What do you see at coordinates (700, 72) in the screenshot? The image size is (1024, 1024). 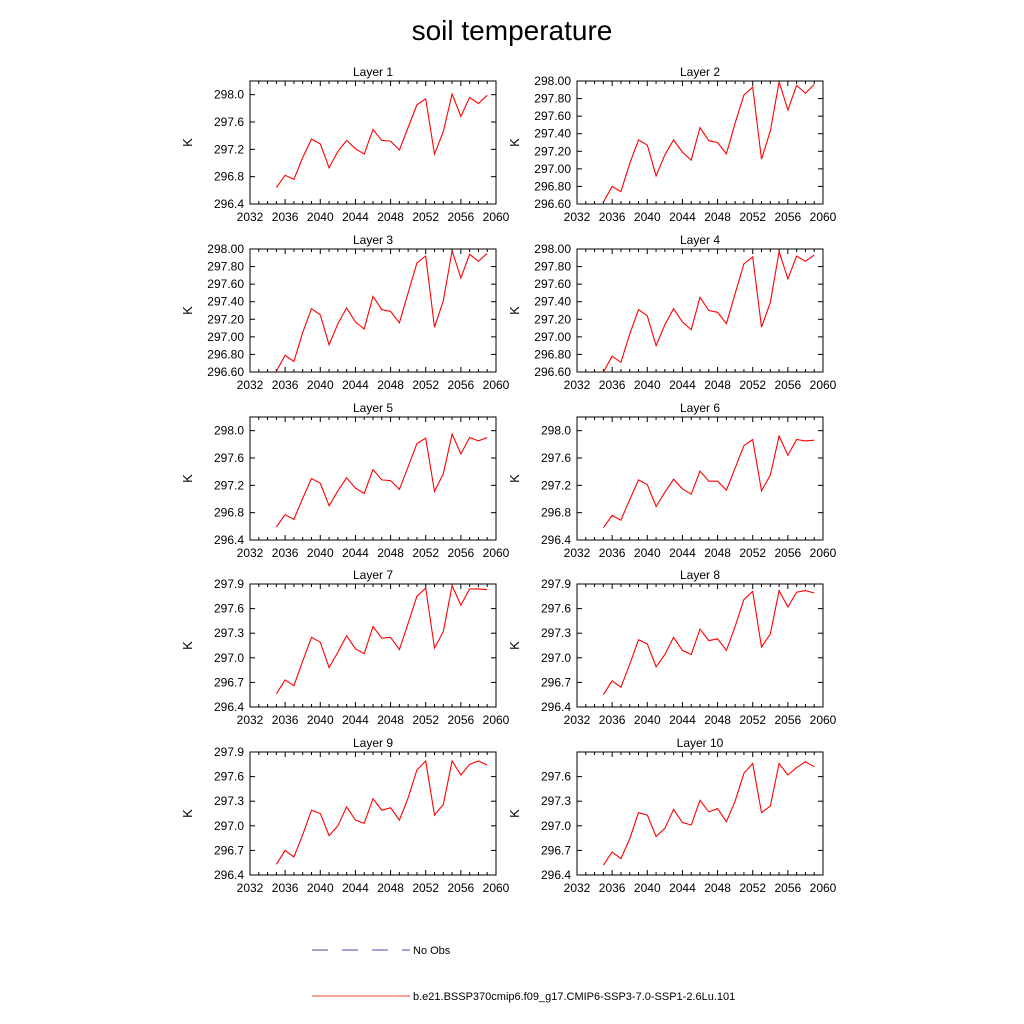 I see `panel-title: Layer 2` at bounding box center [700, 72].